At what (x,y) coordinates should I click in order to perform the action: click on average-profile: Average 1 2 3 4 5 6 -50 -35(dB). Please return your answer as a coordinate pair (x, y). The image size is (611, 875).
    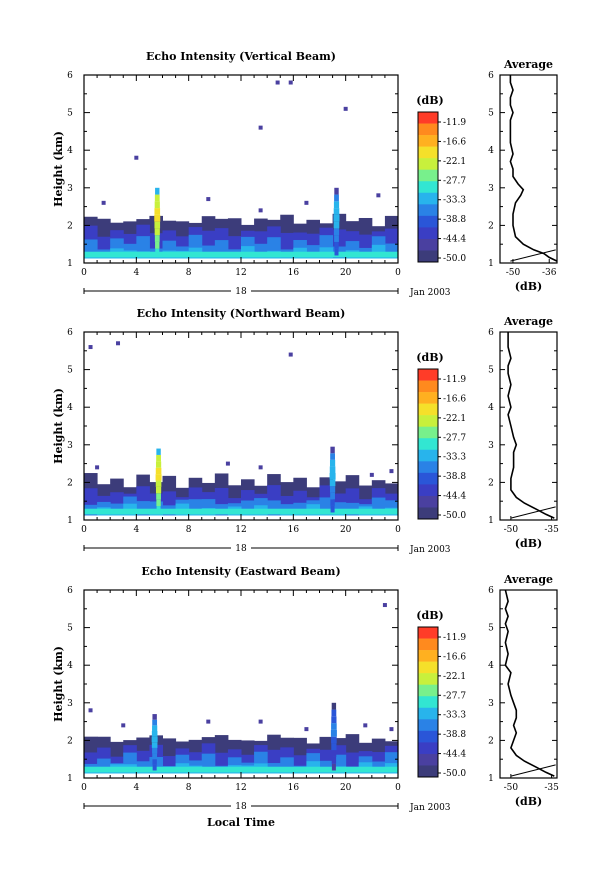
    Looking at the image, I should click on (523, 432).